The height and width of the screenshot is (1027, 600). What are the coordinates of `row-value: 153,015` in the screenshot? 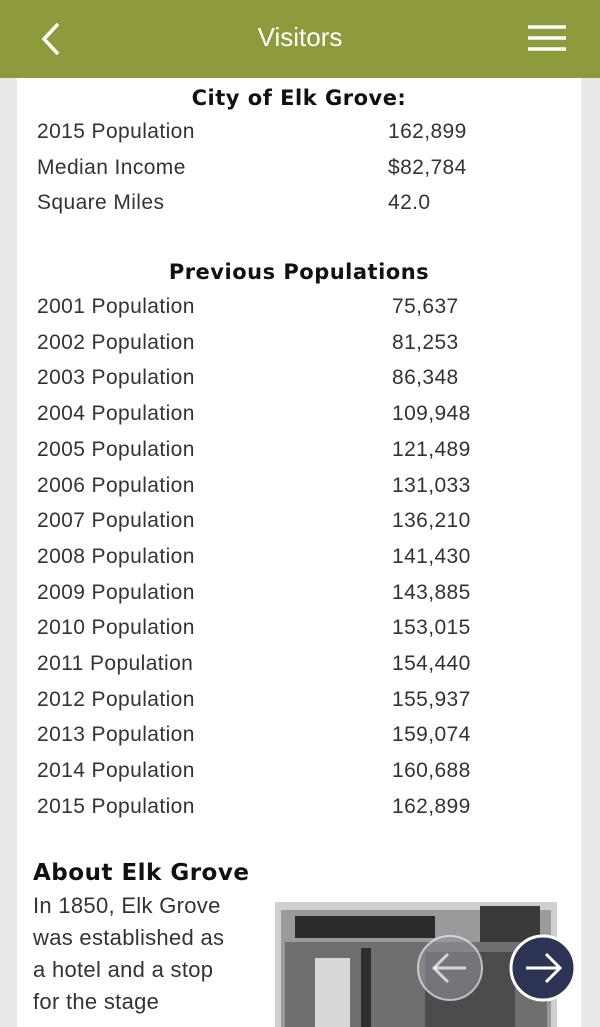 It's located at (431, 628).